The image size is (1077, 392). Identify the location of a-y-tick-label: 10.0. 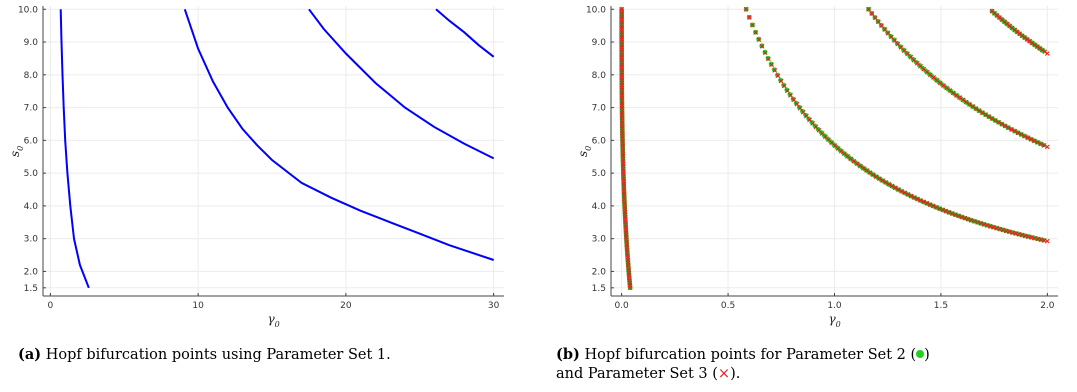
(28, 10).